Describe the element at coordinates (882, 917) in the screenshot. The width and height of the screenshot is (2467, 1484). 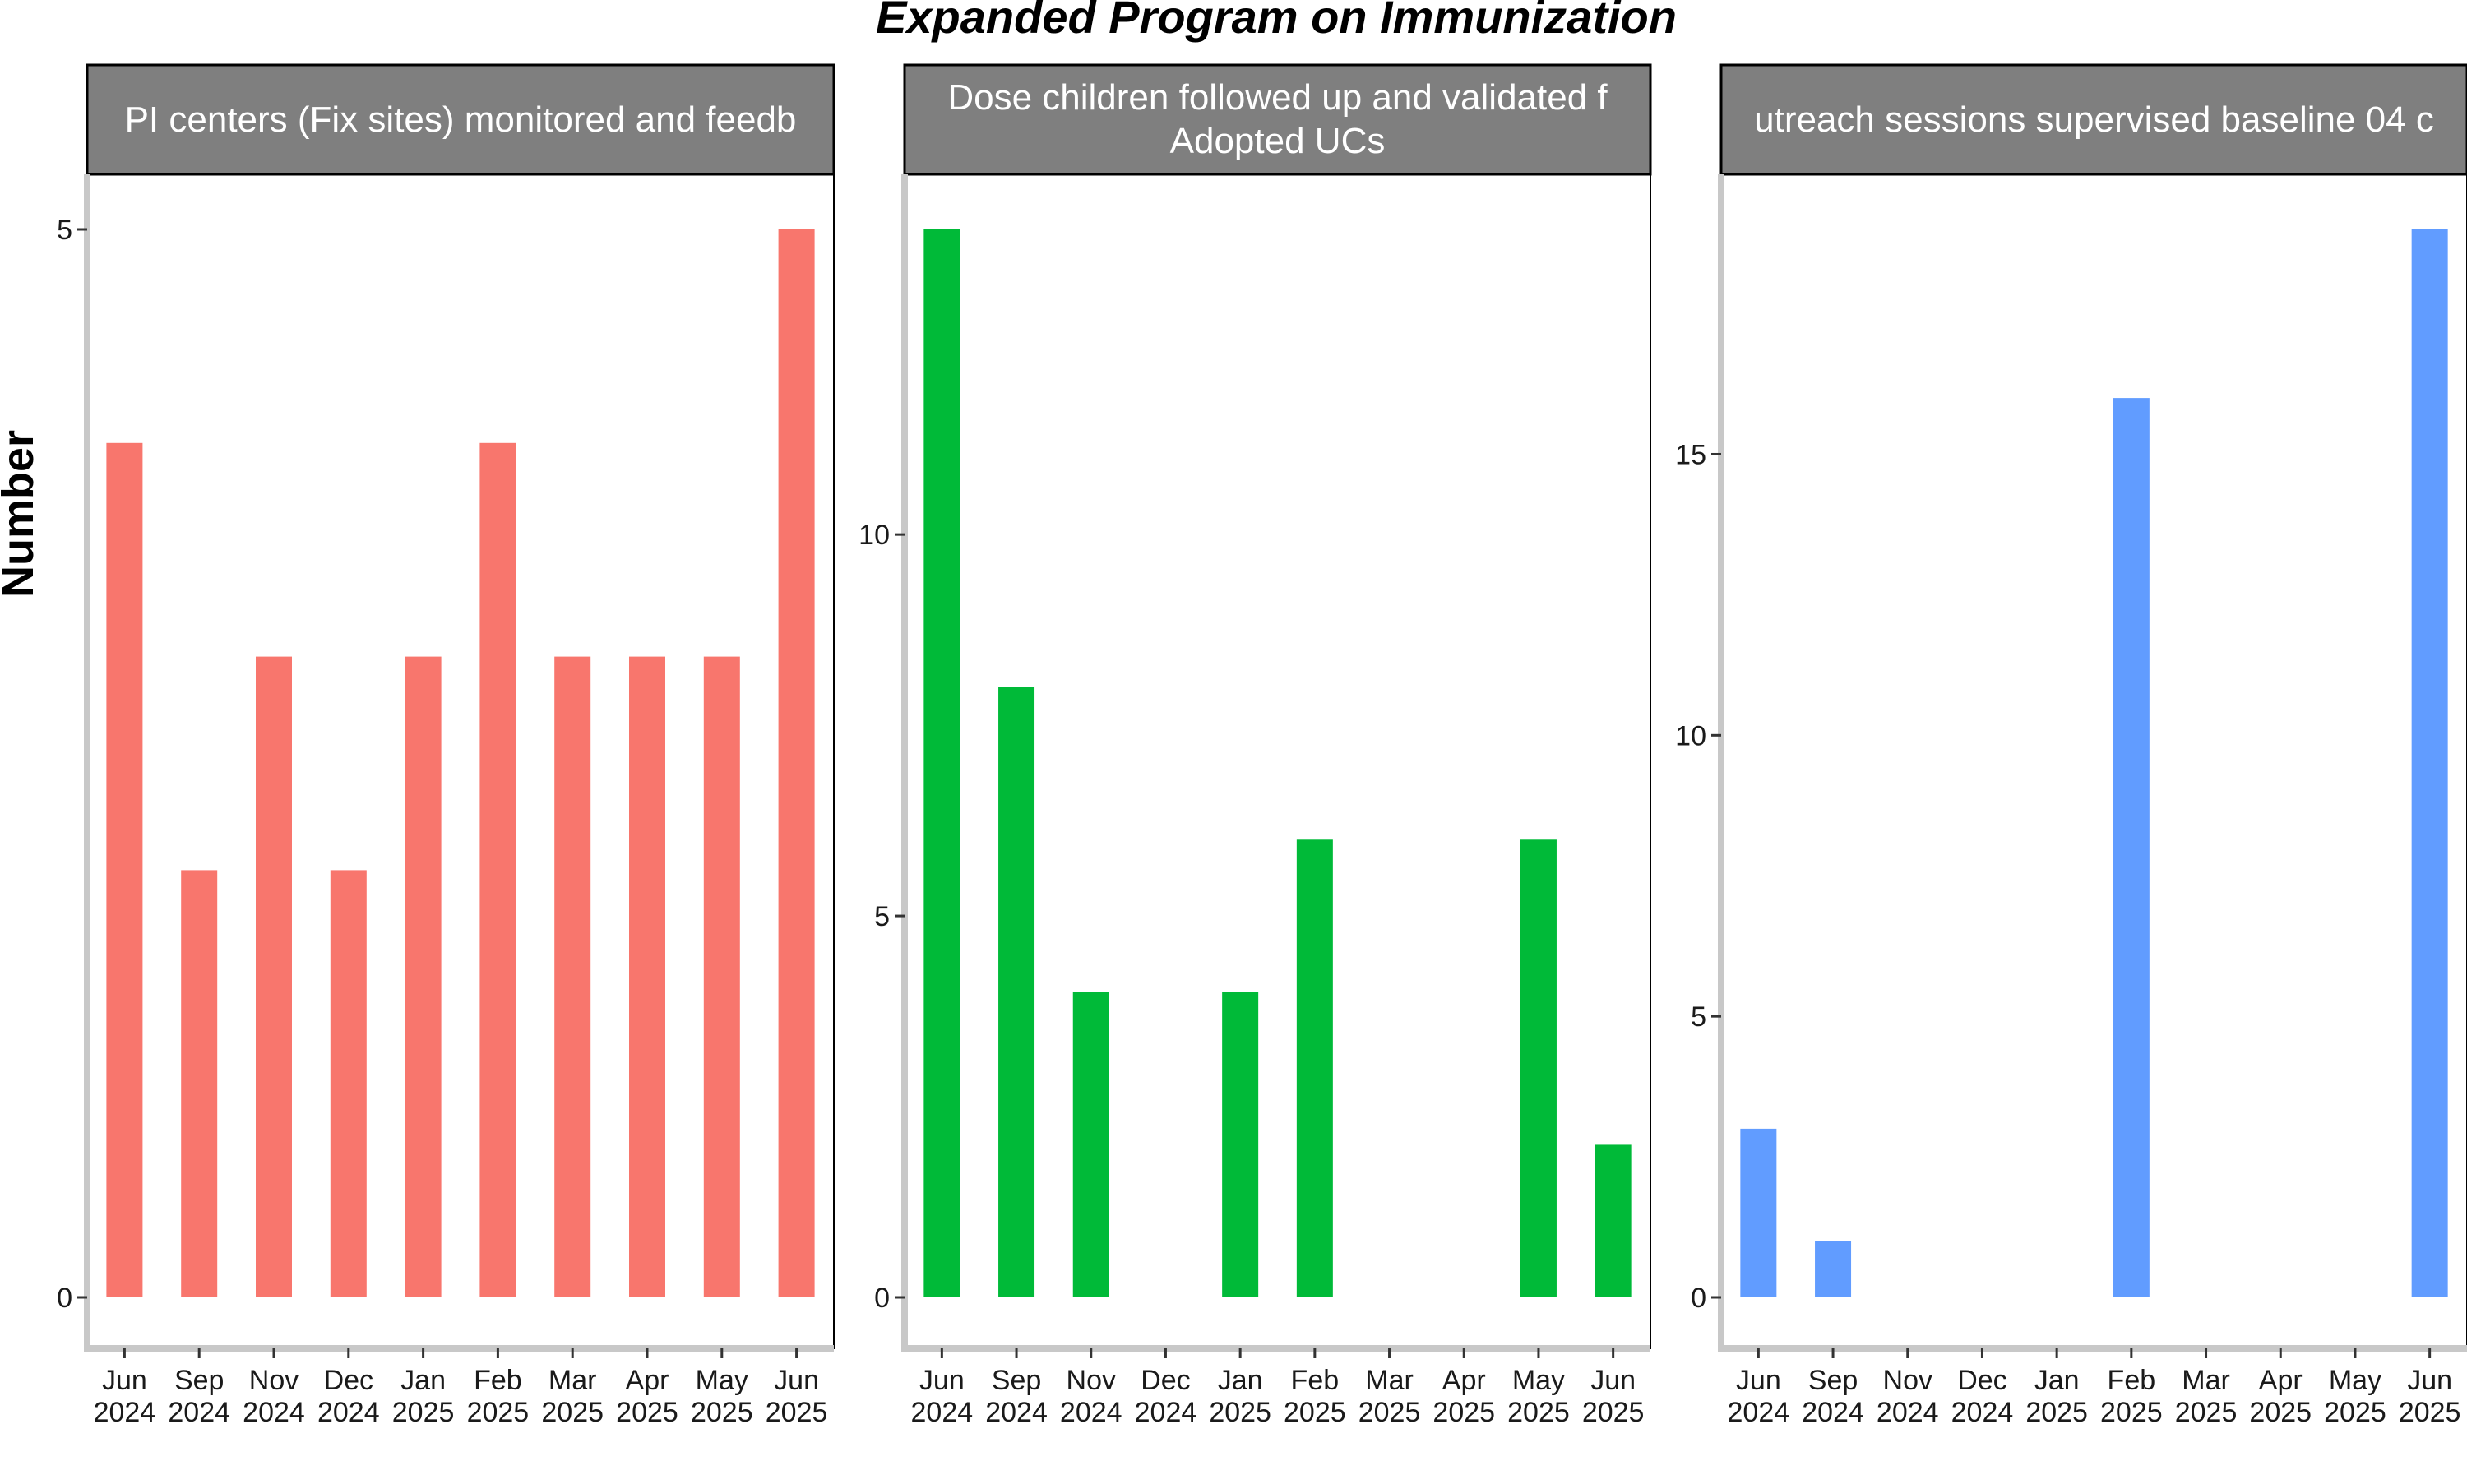
I see `y-tick-label: 5` at that location.